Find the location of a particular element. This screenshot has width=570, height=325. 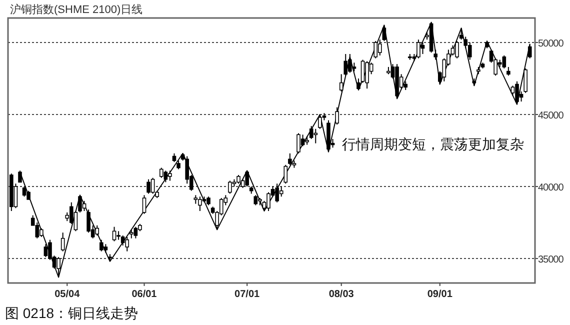

chart-title: 沪铜指数(SHME 2100)日线 is located at coordinates (76, 9).